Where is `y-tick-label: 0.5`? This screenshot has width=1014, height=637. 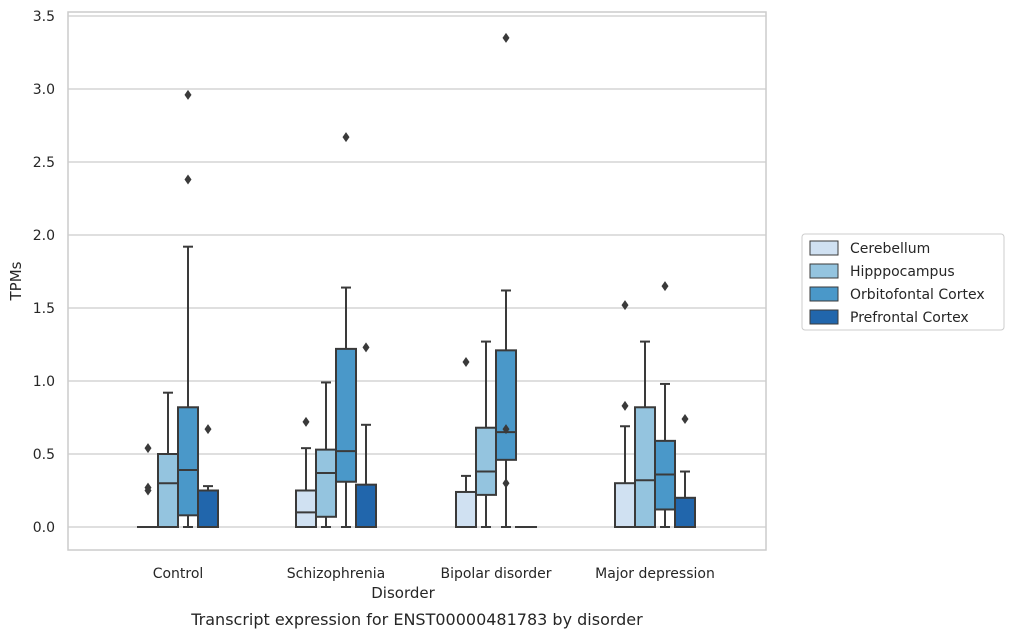 y-tick-label: 0.5 is located at coordinates (44, 455).